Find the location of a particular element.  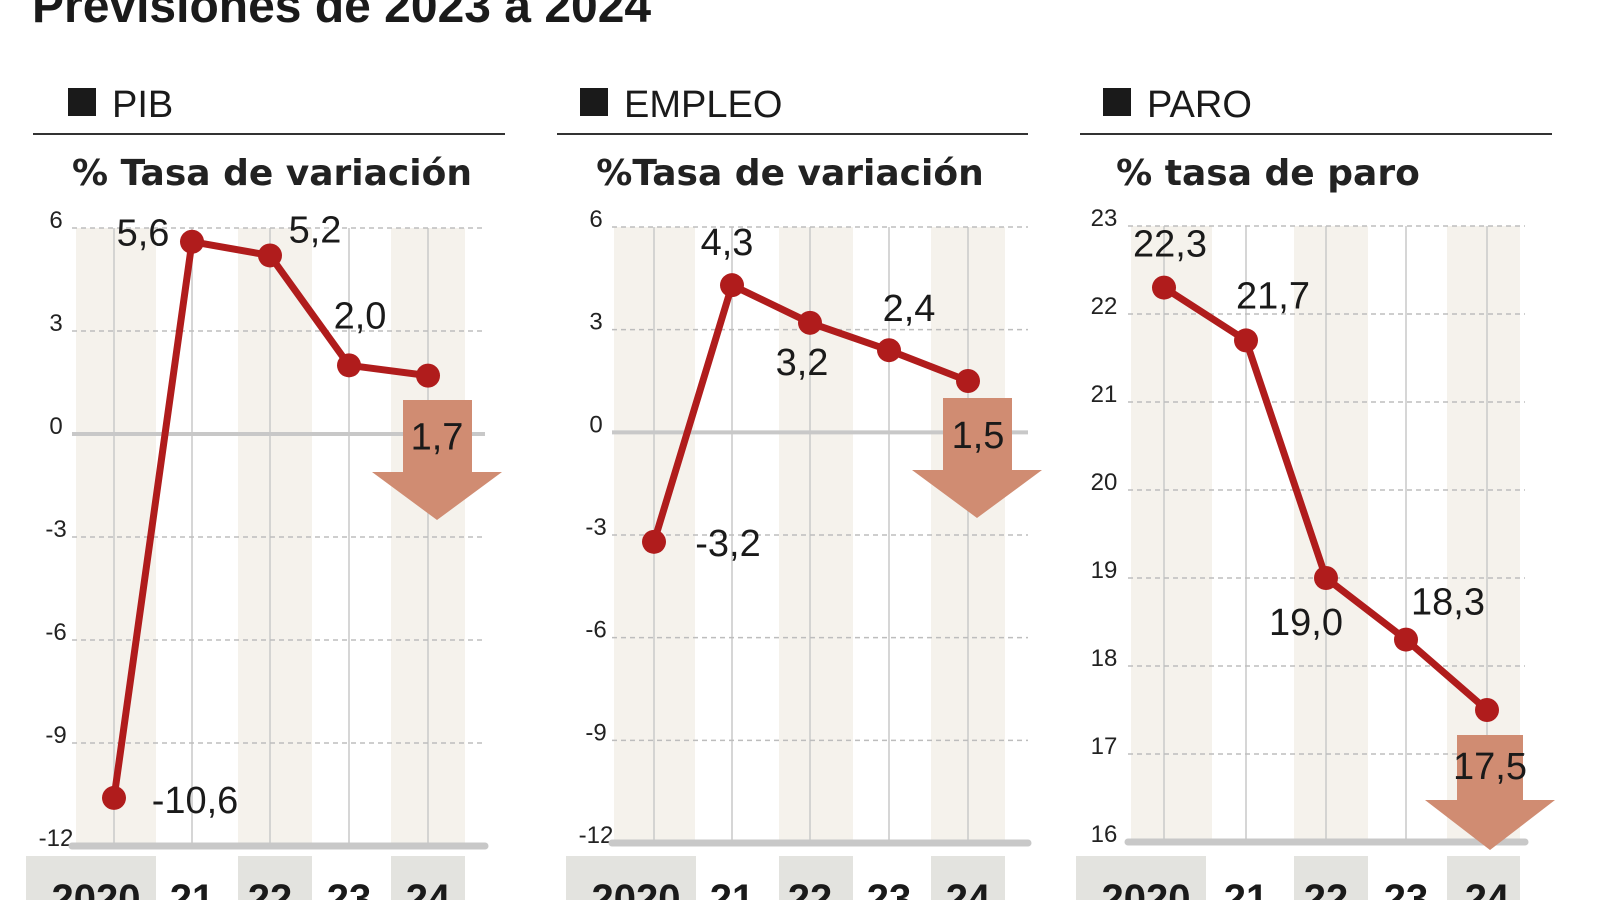

data-label: 2,0 is located at coordinates (360, 316).